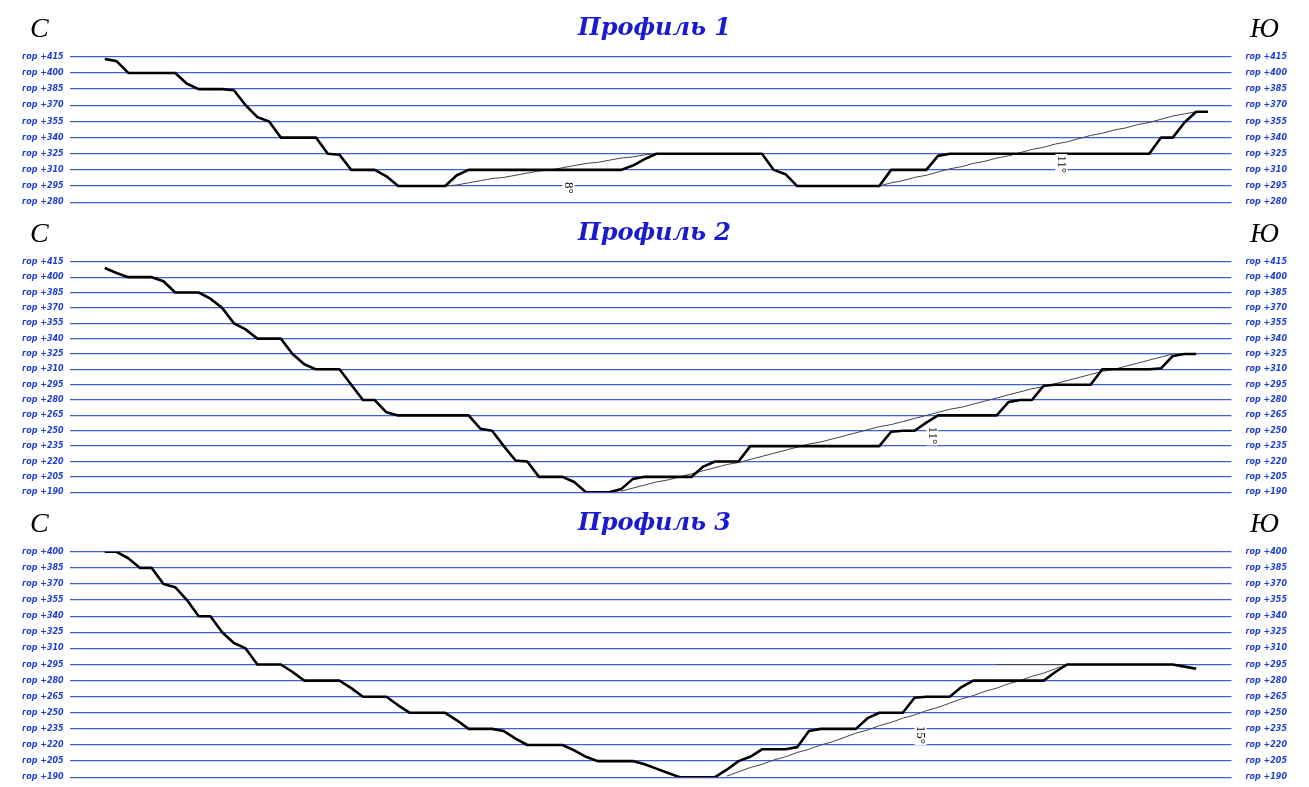 Image resolution: width=1309 pixels, height=787 pixels. What do you see at coordinates (654, 521) in the screenshot?
I see `chart-title: Профиль 3` at bounding box center [654, 521].